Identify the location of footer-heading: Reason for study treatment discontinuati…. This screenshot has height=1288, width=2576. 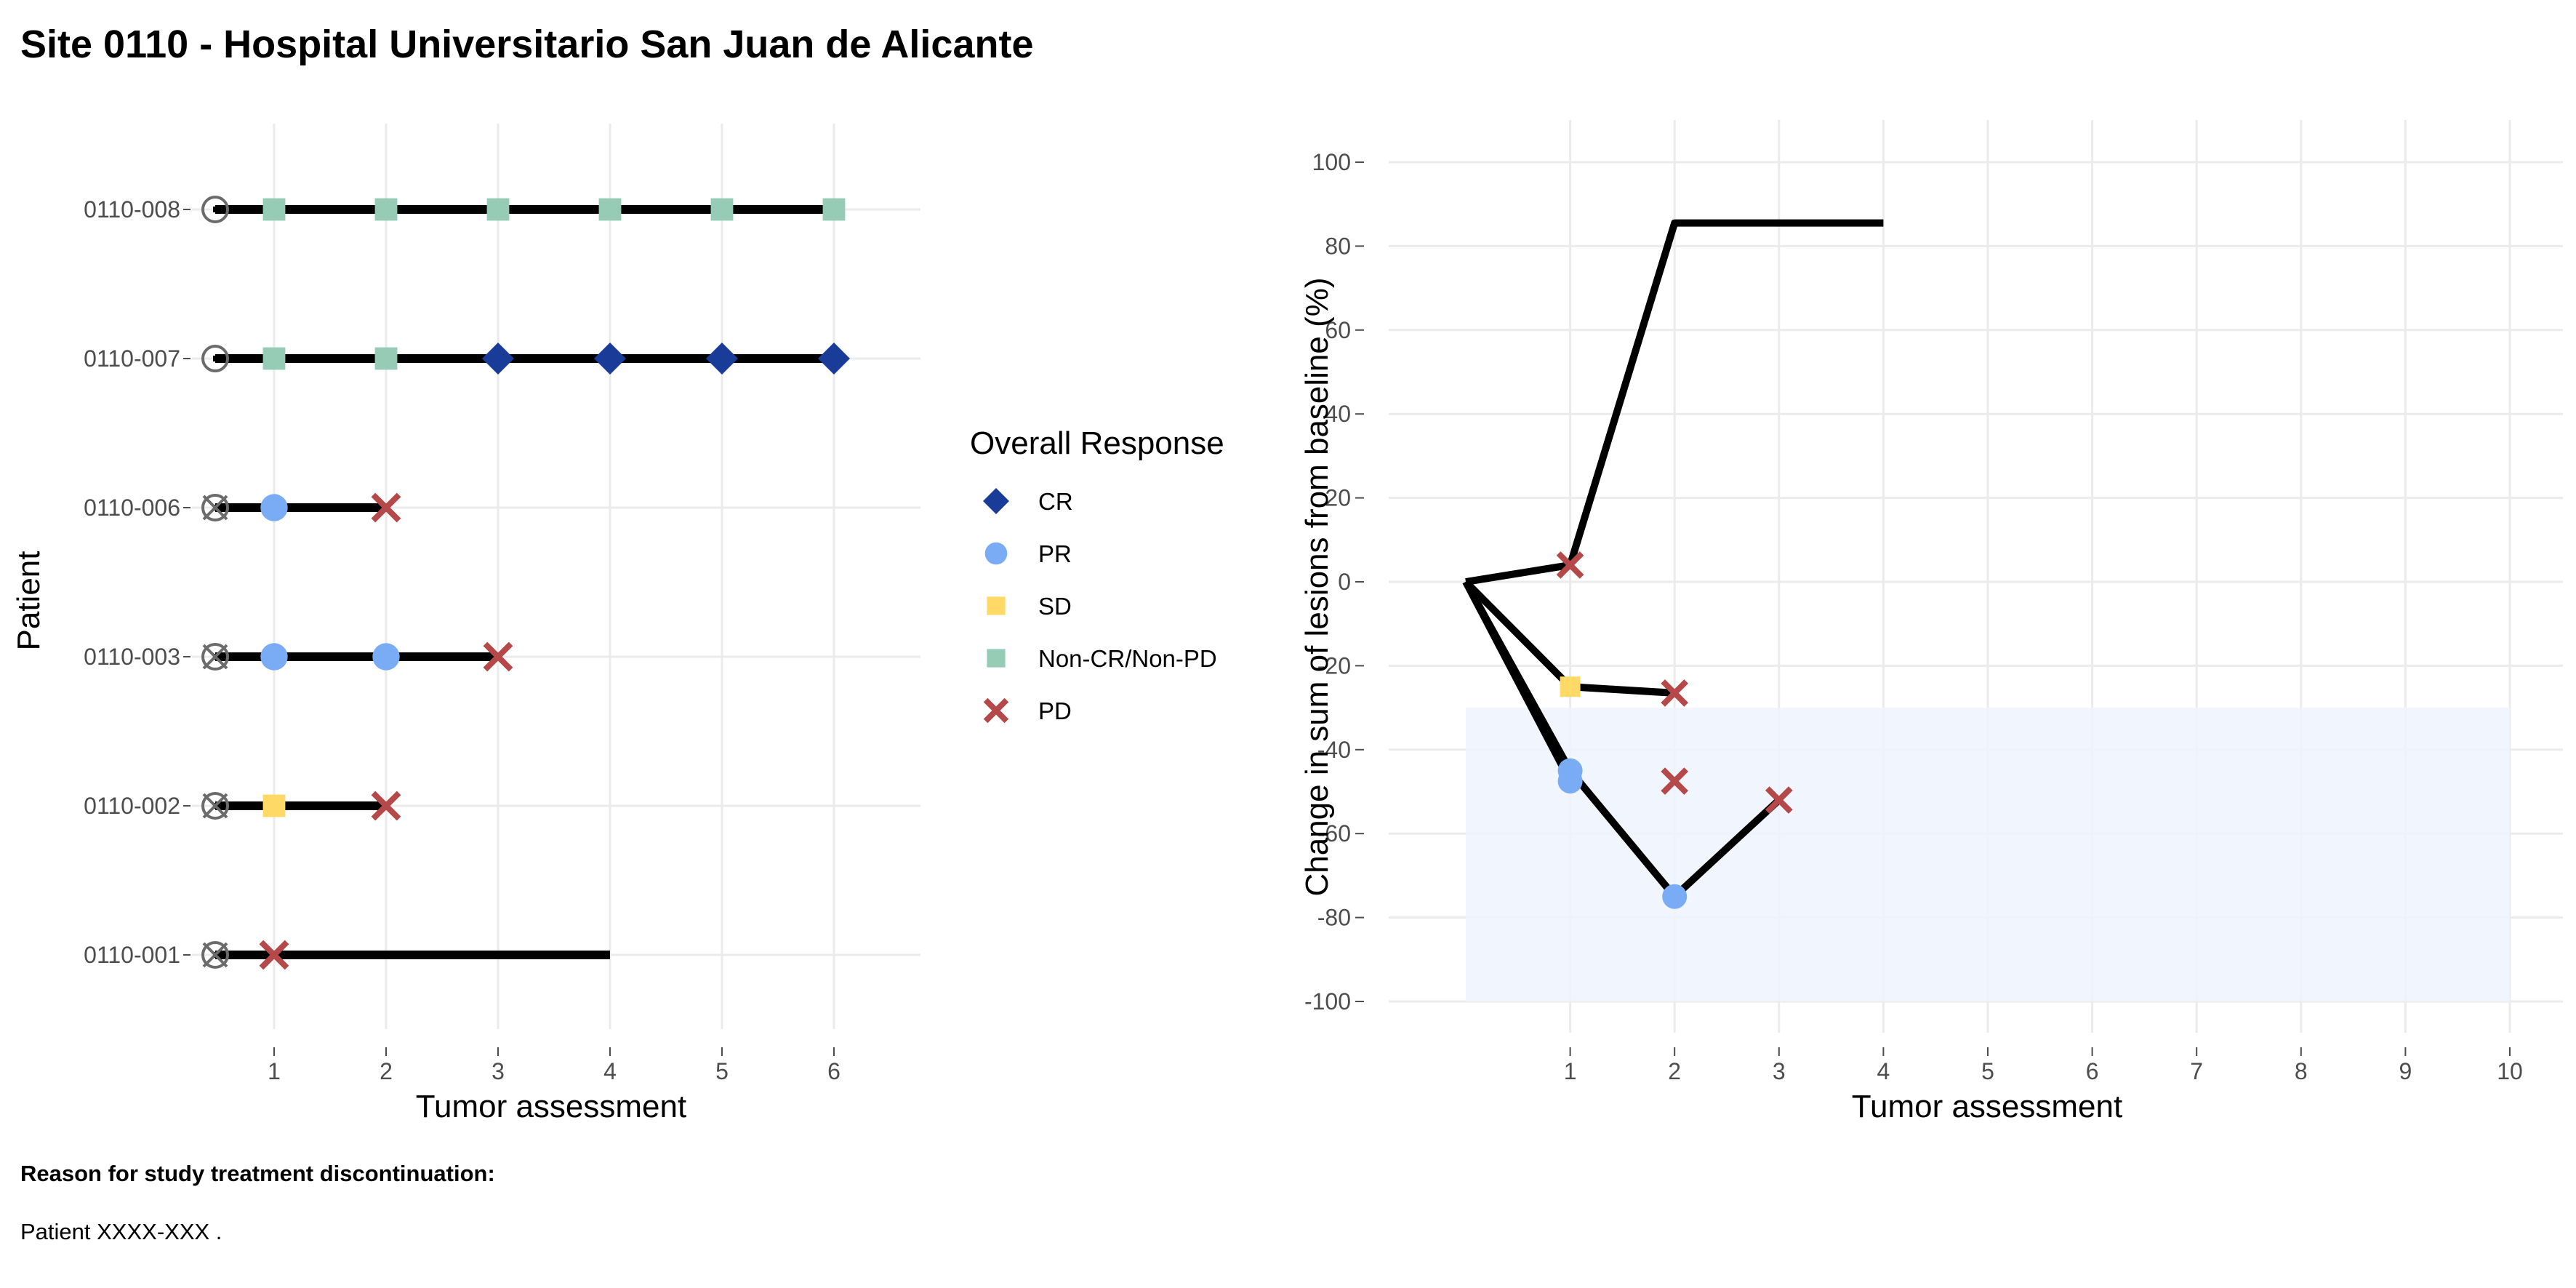
(257, 1173).